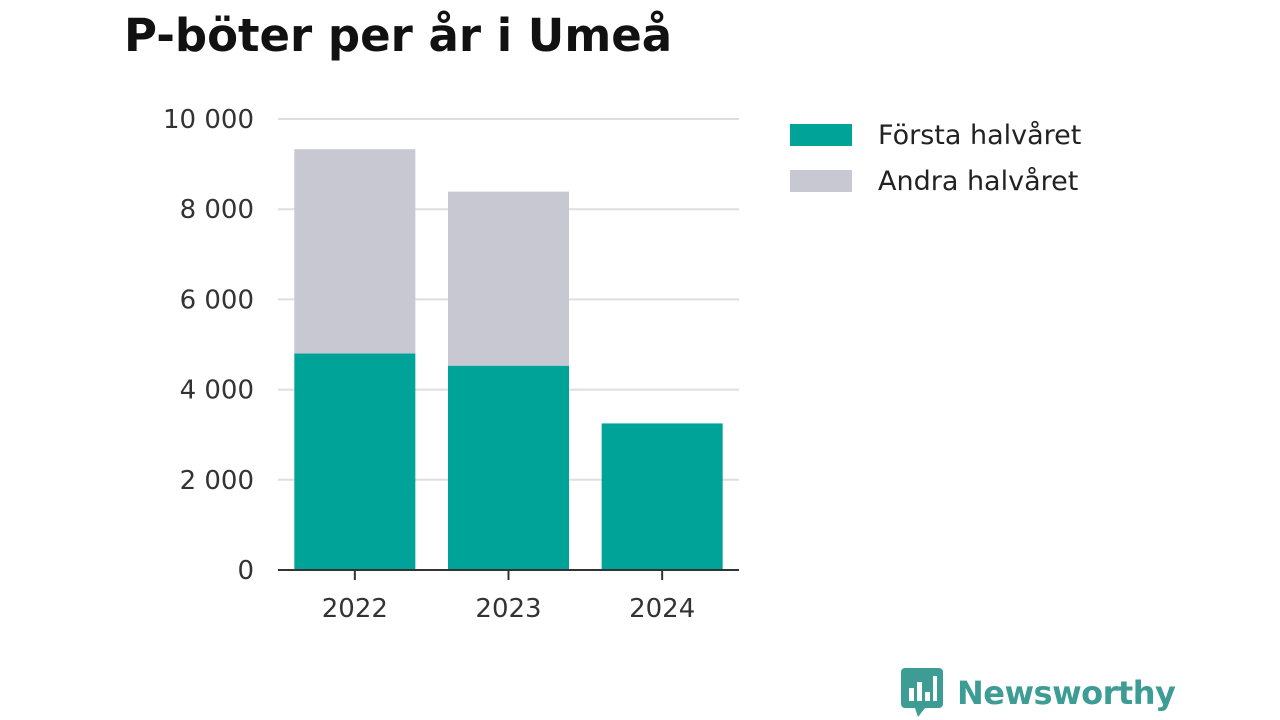  I want to click on legend-swatch-second-half, so click(821, 181).